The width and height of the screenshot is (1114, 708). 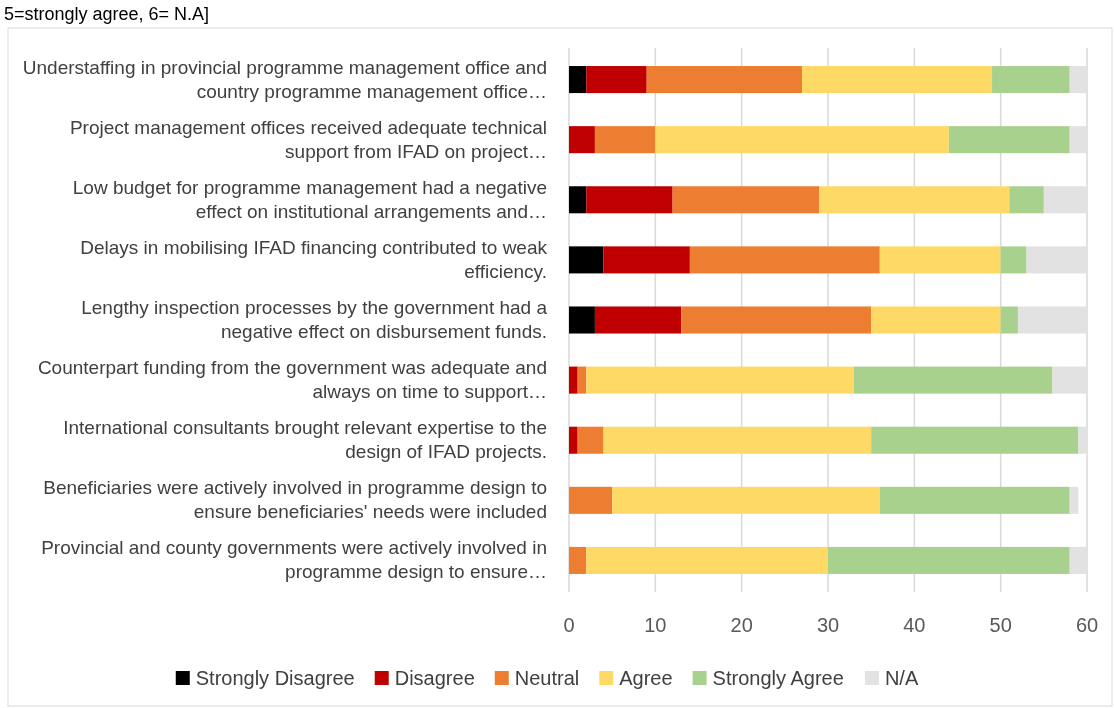 I want to click on x-tick-label: 20, so click(x=741, y=625).